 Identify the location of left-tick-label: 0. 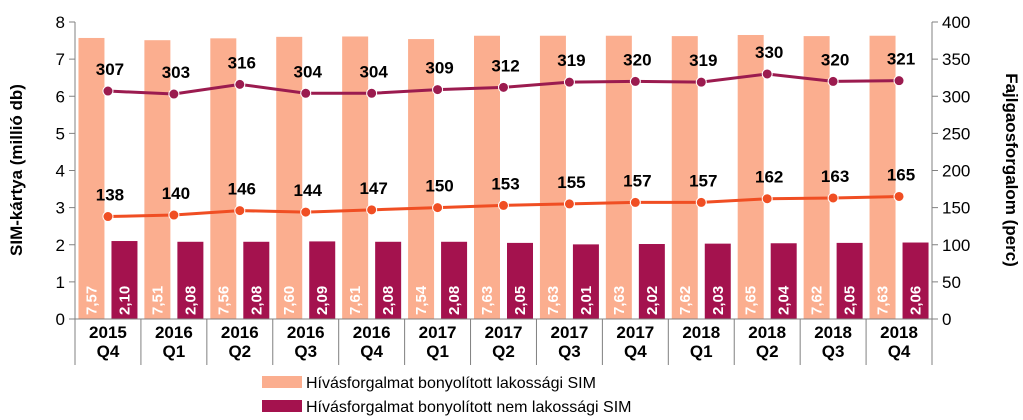
(60, 319).